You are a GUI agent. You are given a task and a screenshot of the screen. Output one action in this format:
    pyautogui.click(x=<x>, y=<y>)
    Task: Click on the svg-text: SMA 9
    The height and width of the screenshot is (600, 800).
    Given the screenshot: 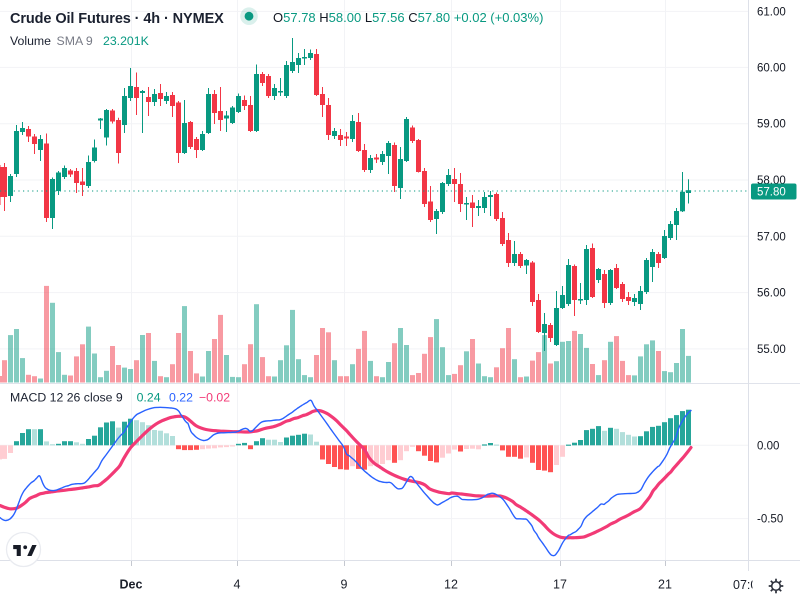 What is the action you would take?
    pyautogui.click(x=75, y=41)
    